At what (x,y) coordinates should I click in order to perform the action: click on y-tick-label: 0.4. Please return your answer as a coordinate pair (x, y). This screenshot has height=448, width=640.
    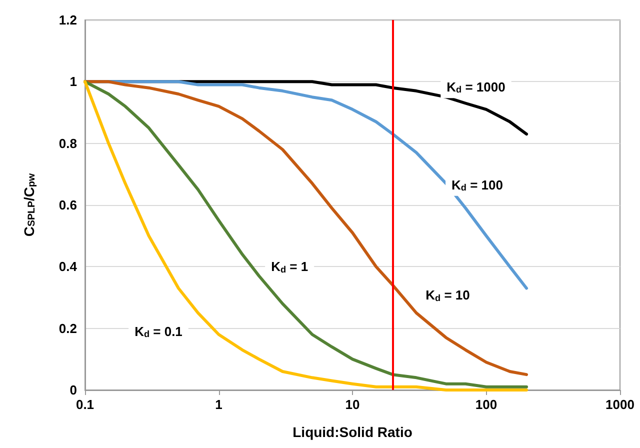
    Looking at the image, I should click on (68, 266).